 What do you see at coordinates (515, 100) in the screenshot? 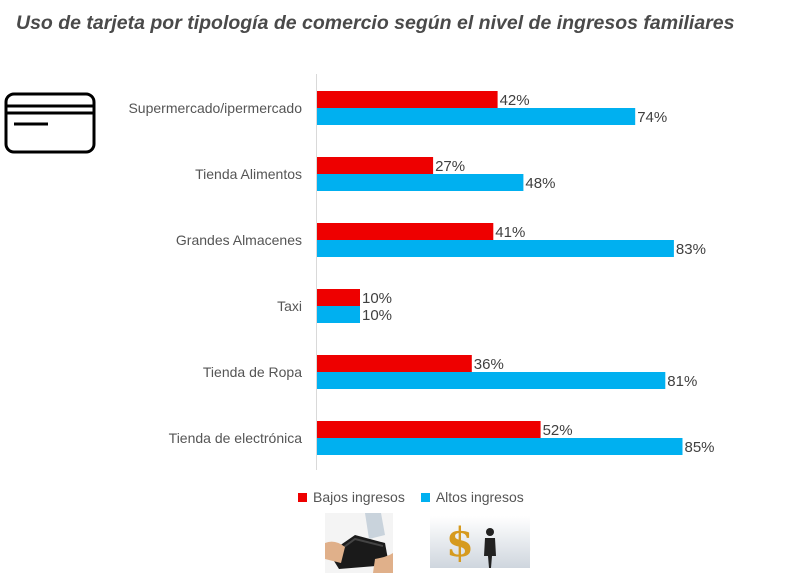
I see `data-label-low-supermercado-ipermercado: 42%` at bounding box center [515, 100].